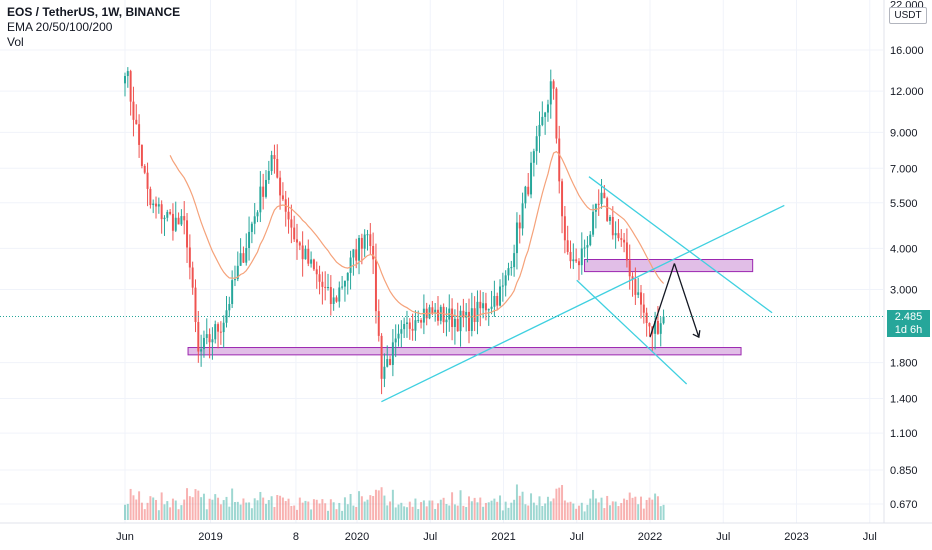 The height and width of the screenshot is (550, 932). Describe the element at coordinates (60, 27) in the screenshot. I see `indicator-ema: EMA 20/50/100/200` at that location.